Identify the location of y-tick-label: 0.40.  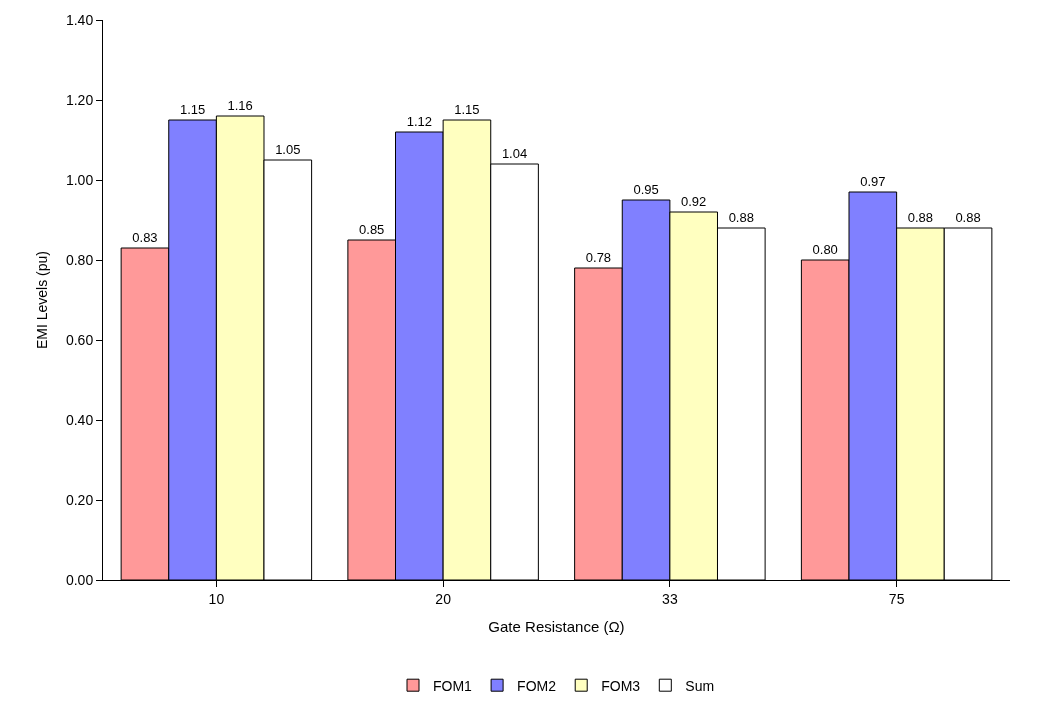
(79, 419).